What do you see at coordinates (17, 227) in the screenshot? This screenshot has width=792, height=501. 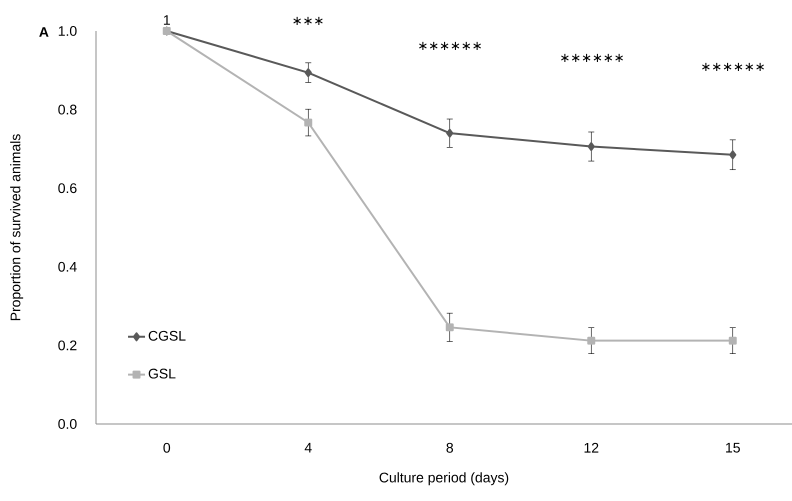 I see `y-axis-title: Proportion of survived animals` at bounding box center [17, 227].